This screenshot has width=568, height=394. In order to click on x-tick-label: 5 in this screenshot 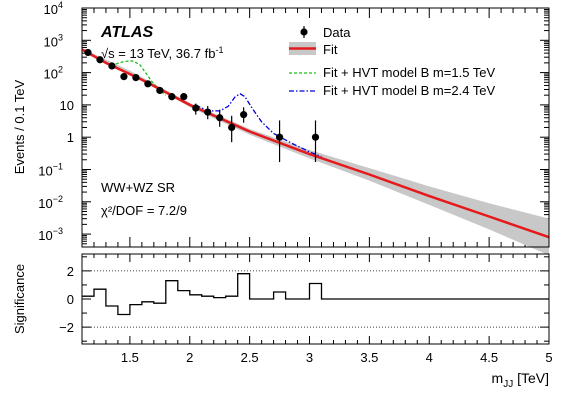, I will do `click(548, 357)`.